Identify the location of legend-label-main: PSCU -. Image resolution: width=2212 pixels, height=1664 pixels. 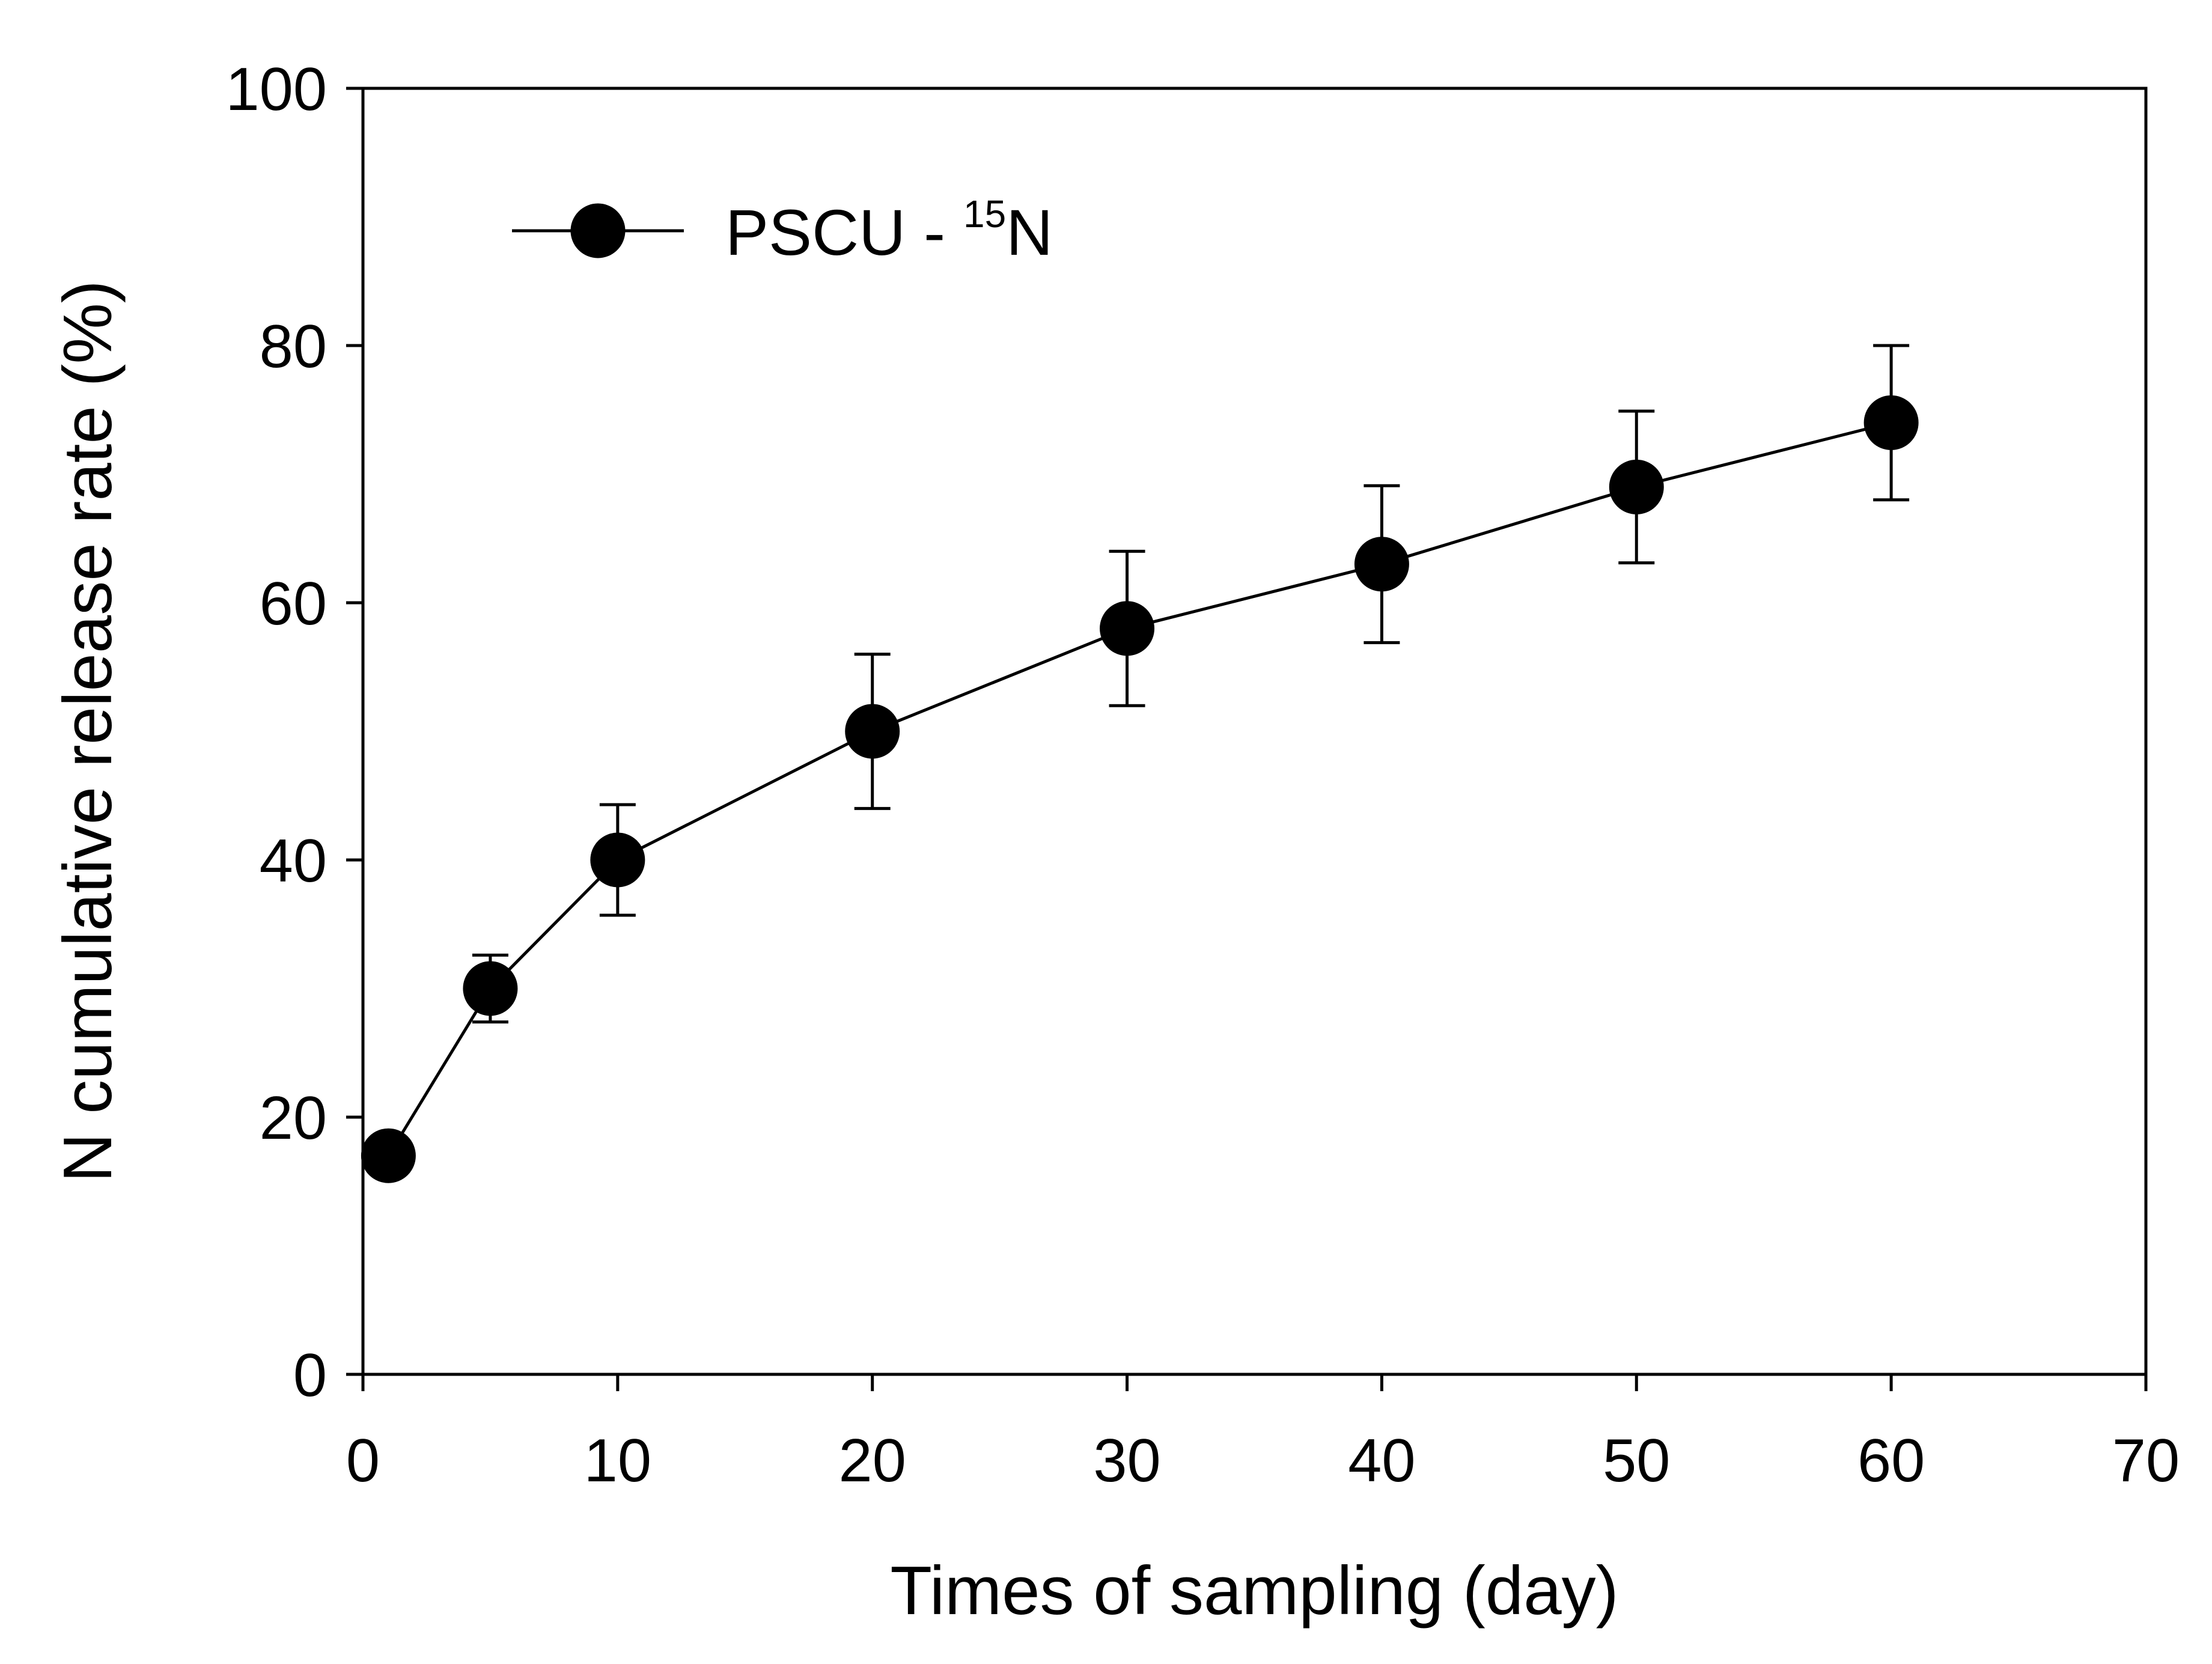
(844, 232).